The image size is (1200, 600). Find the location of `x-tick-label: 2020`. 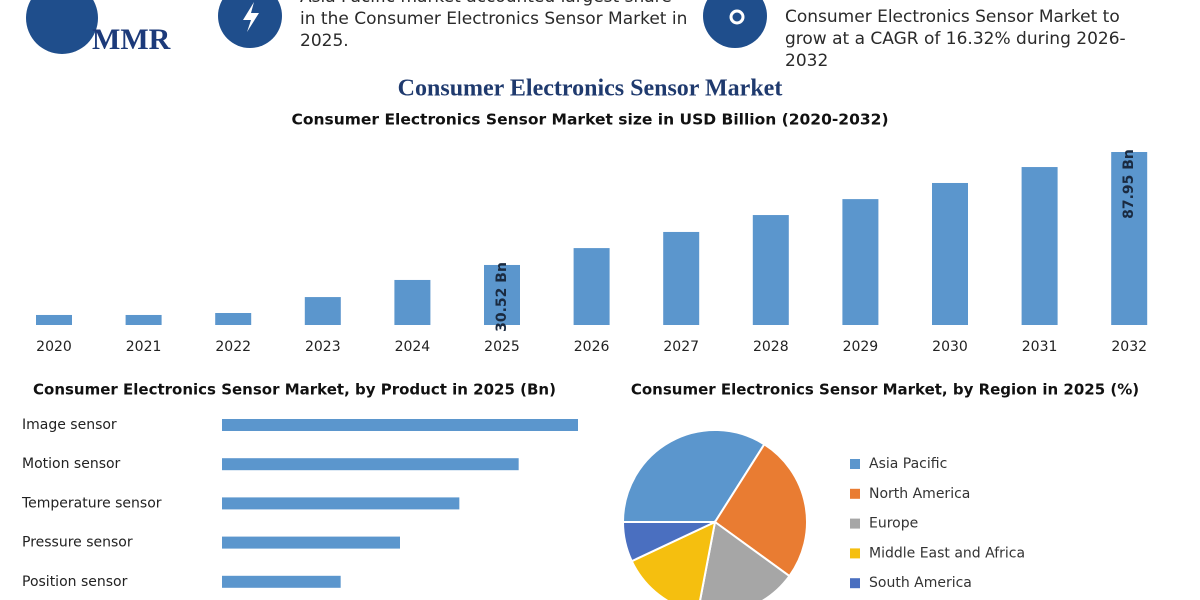

x-tick-label: 2020 is located at coordinates (54, 347).